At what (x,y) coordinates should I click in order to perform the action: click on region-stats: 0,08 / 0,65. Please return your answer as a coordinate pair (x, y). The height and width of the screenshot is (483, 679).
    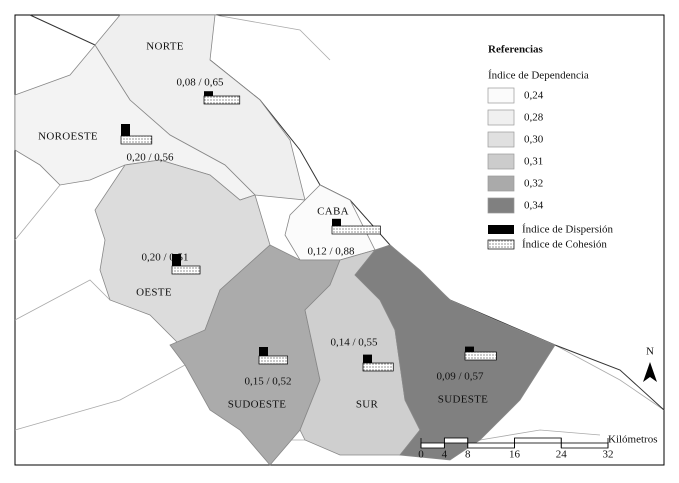
    Looking at the image, I should click on (200, 83).